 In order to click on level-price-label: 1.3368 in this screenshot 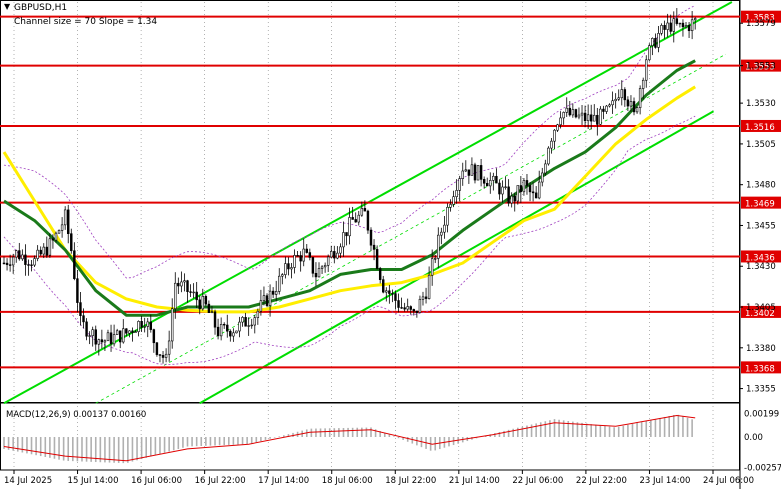, I will do `click(760, 369)`.